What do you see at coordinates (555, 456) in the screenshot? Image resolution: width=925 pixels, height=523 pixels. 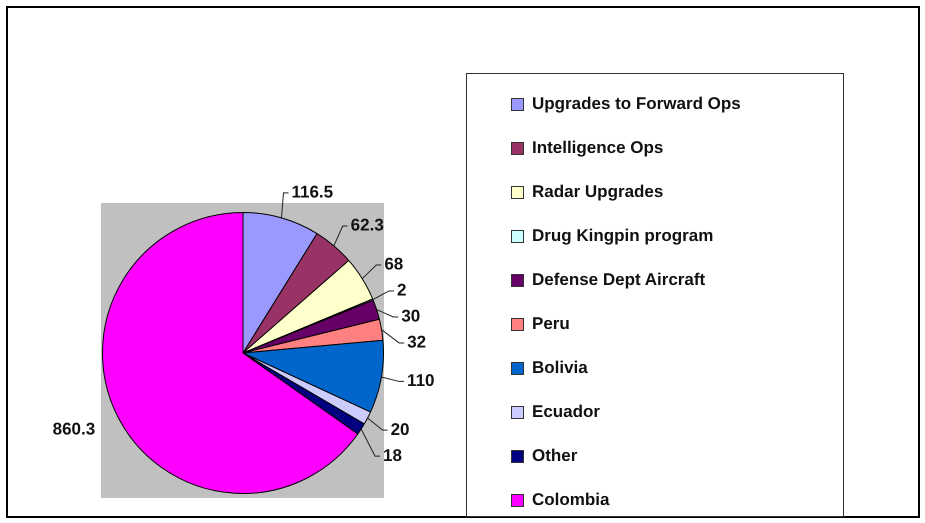 I see `legend-label: Other` at bounding box center [555, 456].